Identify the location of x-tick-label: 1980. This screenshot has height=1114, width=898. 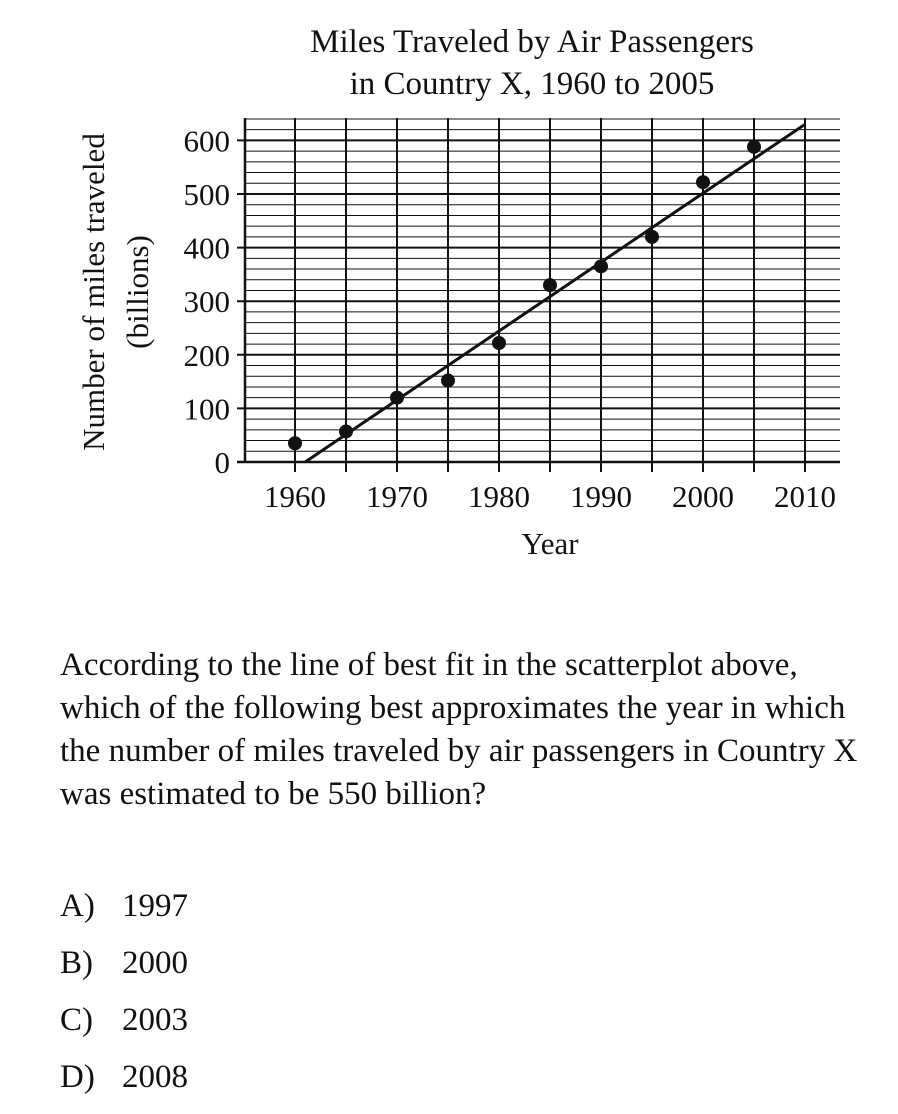
(499, 496).